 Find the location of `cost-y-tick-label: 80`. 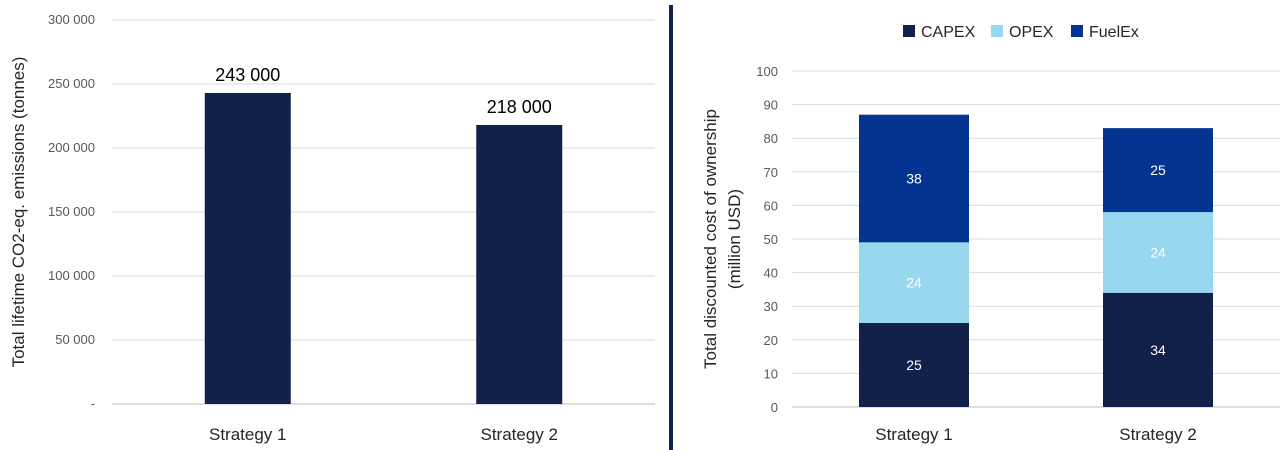

cost-y-tick-label: 80 is located at coordinates (771, 138).